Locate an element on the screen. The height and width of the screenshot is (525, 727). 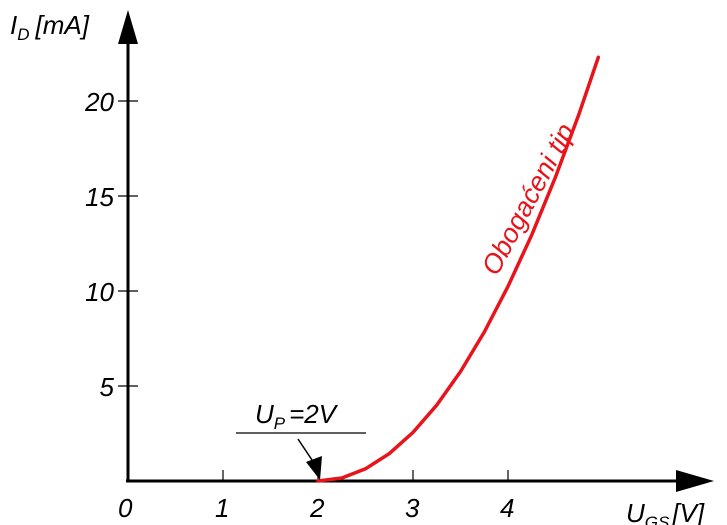
y-axis-unit: [mA] is located at coordinates (62, 25).